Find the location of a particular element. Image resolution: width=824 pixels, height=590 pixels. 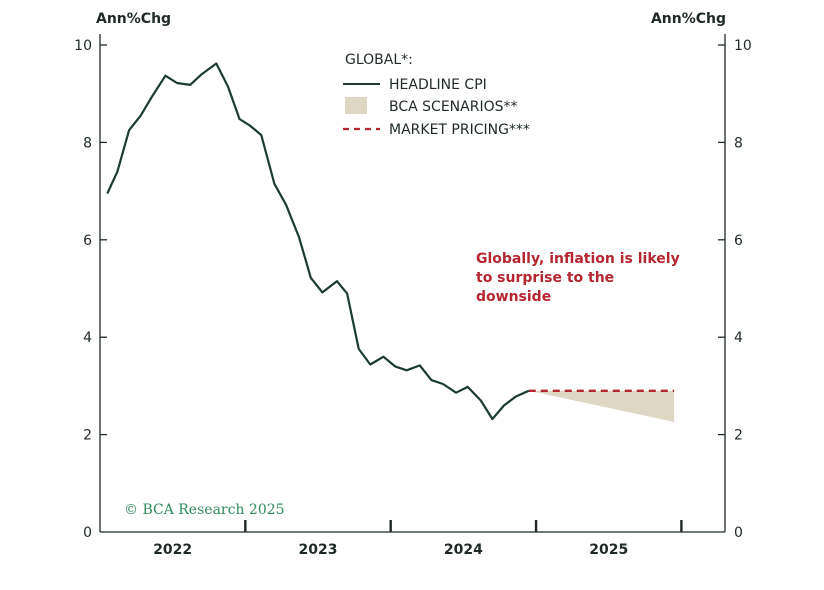

x-tick-label: 2025 is located at coordinates (608, 550).